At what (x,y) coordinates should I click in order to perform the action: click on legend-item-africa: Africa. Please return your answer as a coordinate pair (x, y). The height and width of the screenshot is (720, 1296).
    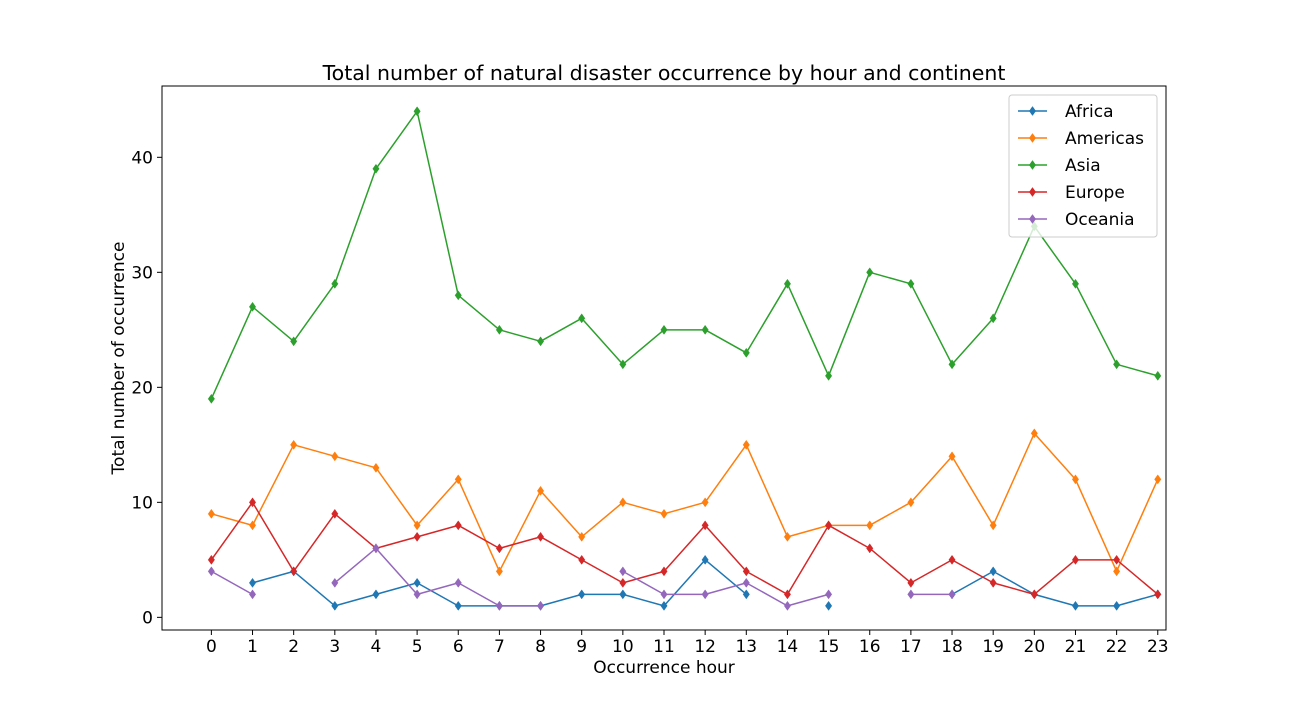
    Looking at the image, I should click on (1066, 112).